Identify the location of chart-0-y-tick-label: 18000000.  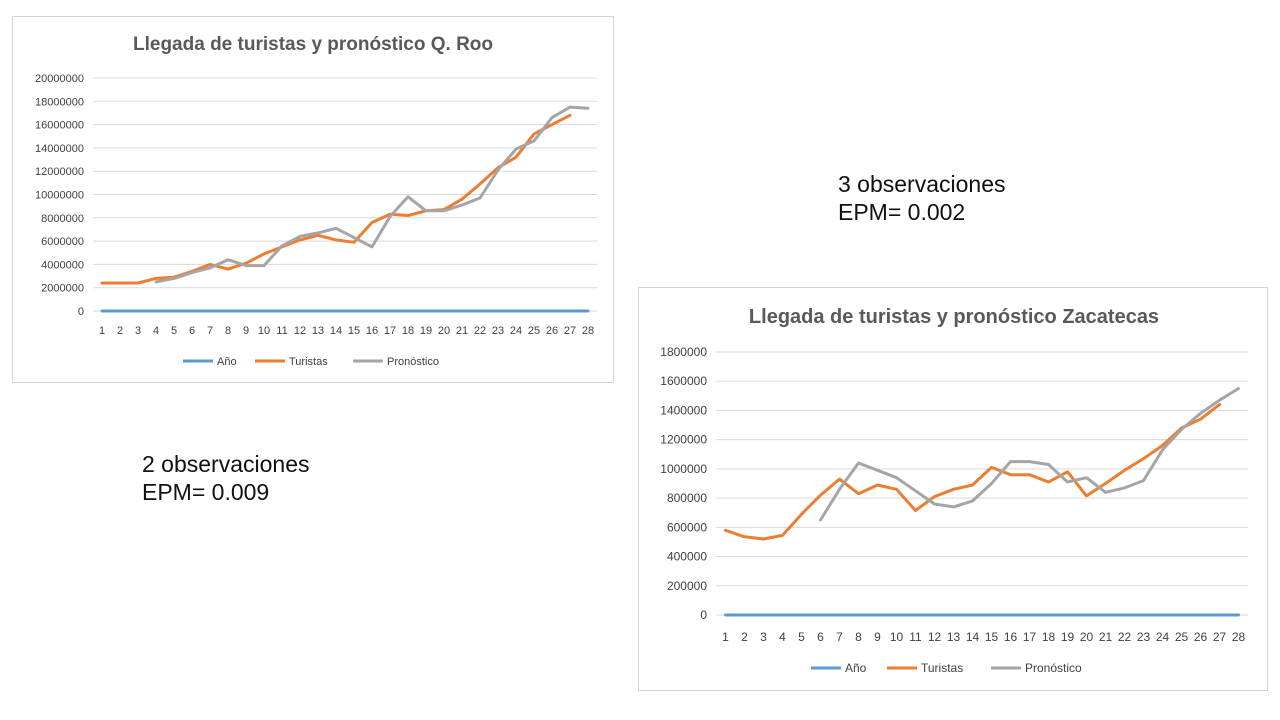
(59, 102).